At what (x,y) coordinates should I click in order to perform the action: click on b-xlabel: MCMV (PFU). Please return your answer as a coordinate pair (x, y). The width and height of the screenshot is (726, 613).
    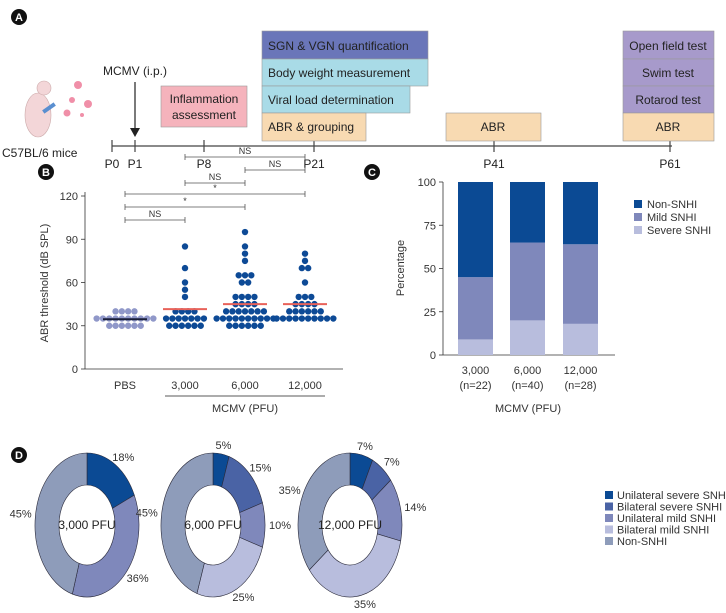
    Looking at the image, I should click on (245, 409).